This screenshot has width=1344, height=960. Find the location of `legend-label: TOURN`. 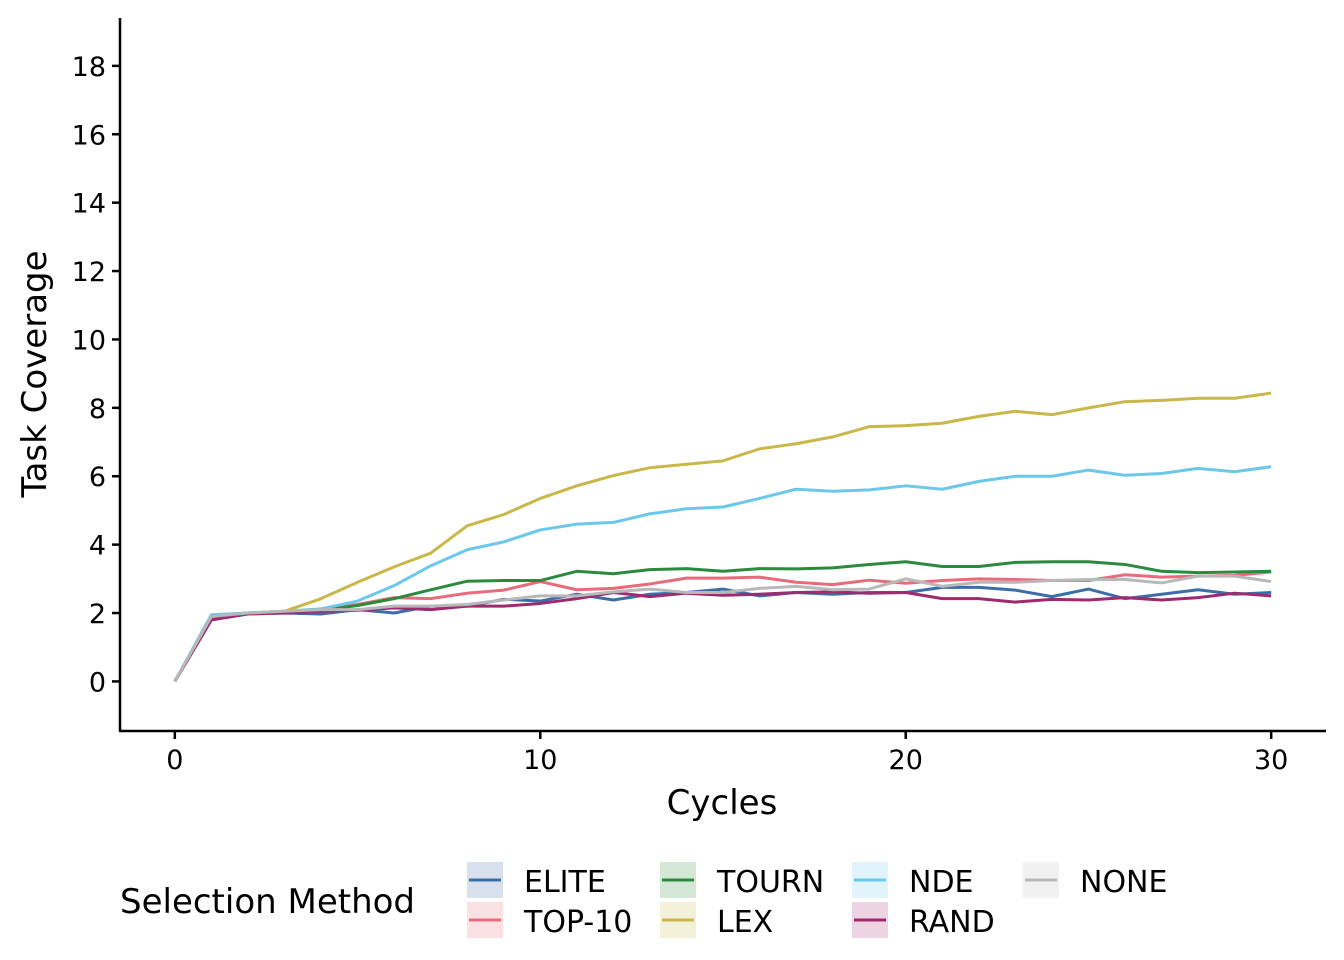

legend-label: TOURN is located at coordinates (770, 882).